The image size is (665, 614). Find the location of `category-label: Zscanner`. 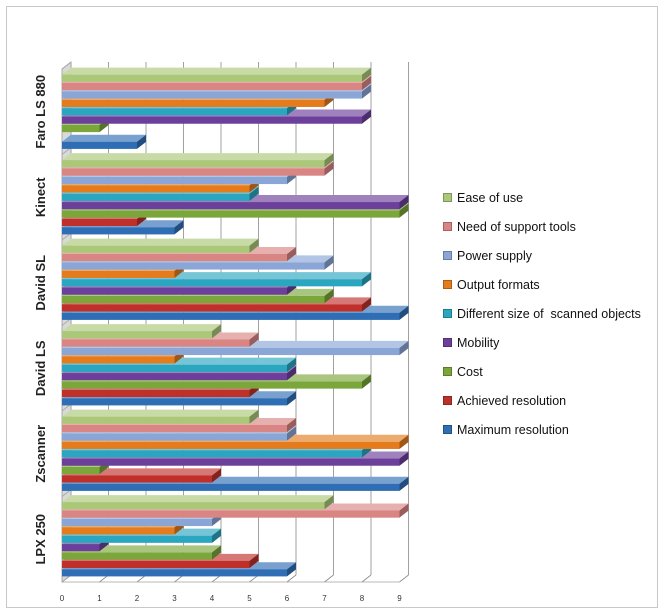

category-label: Zscanner is located at coordinates (40, 454).